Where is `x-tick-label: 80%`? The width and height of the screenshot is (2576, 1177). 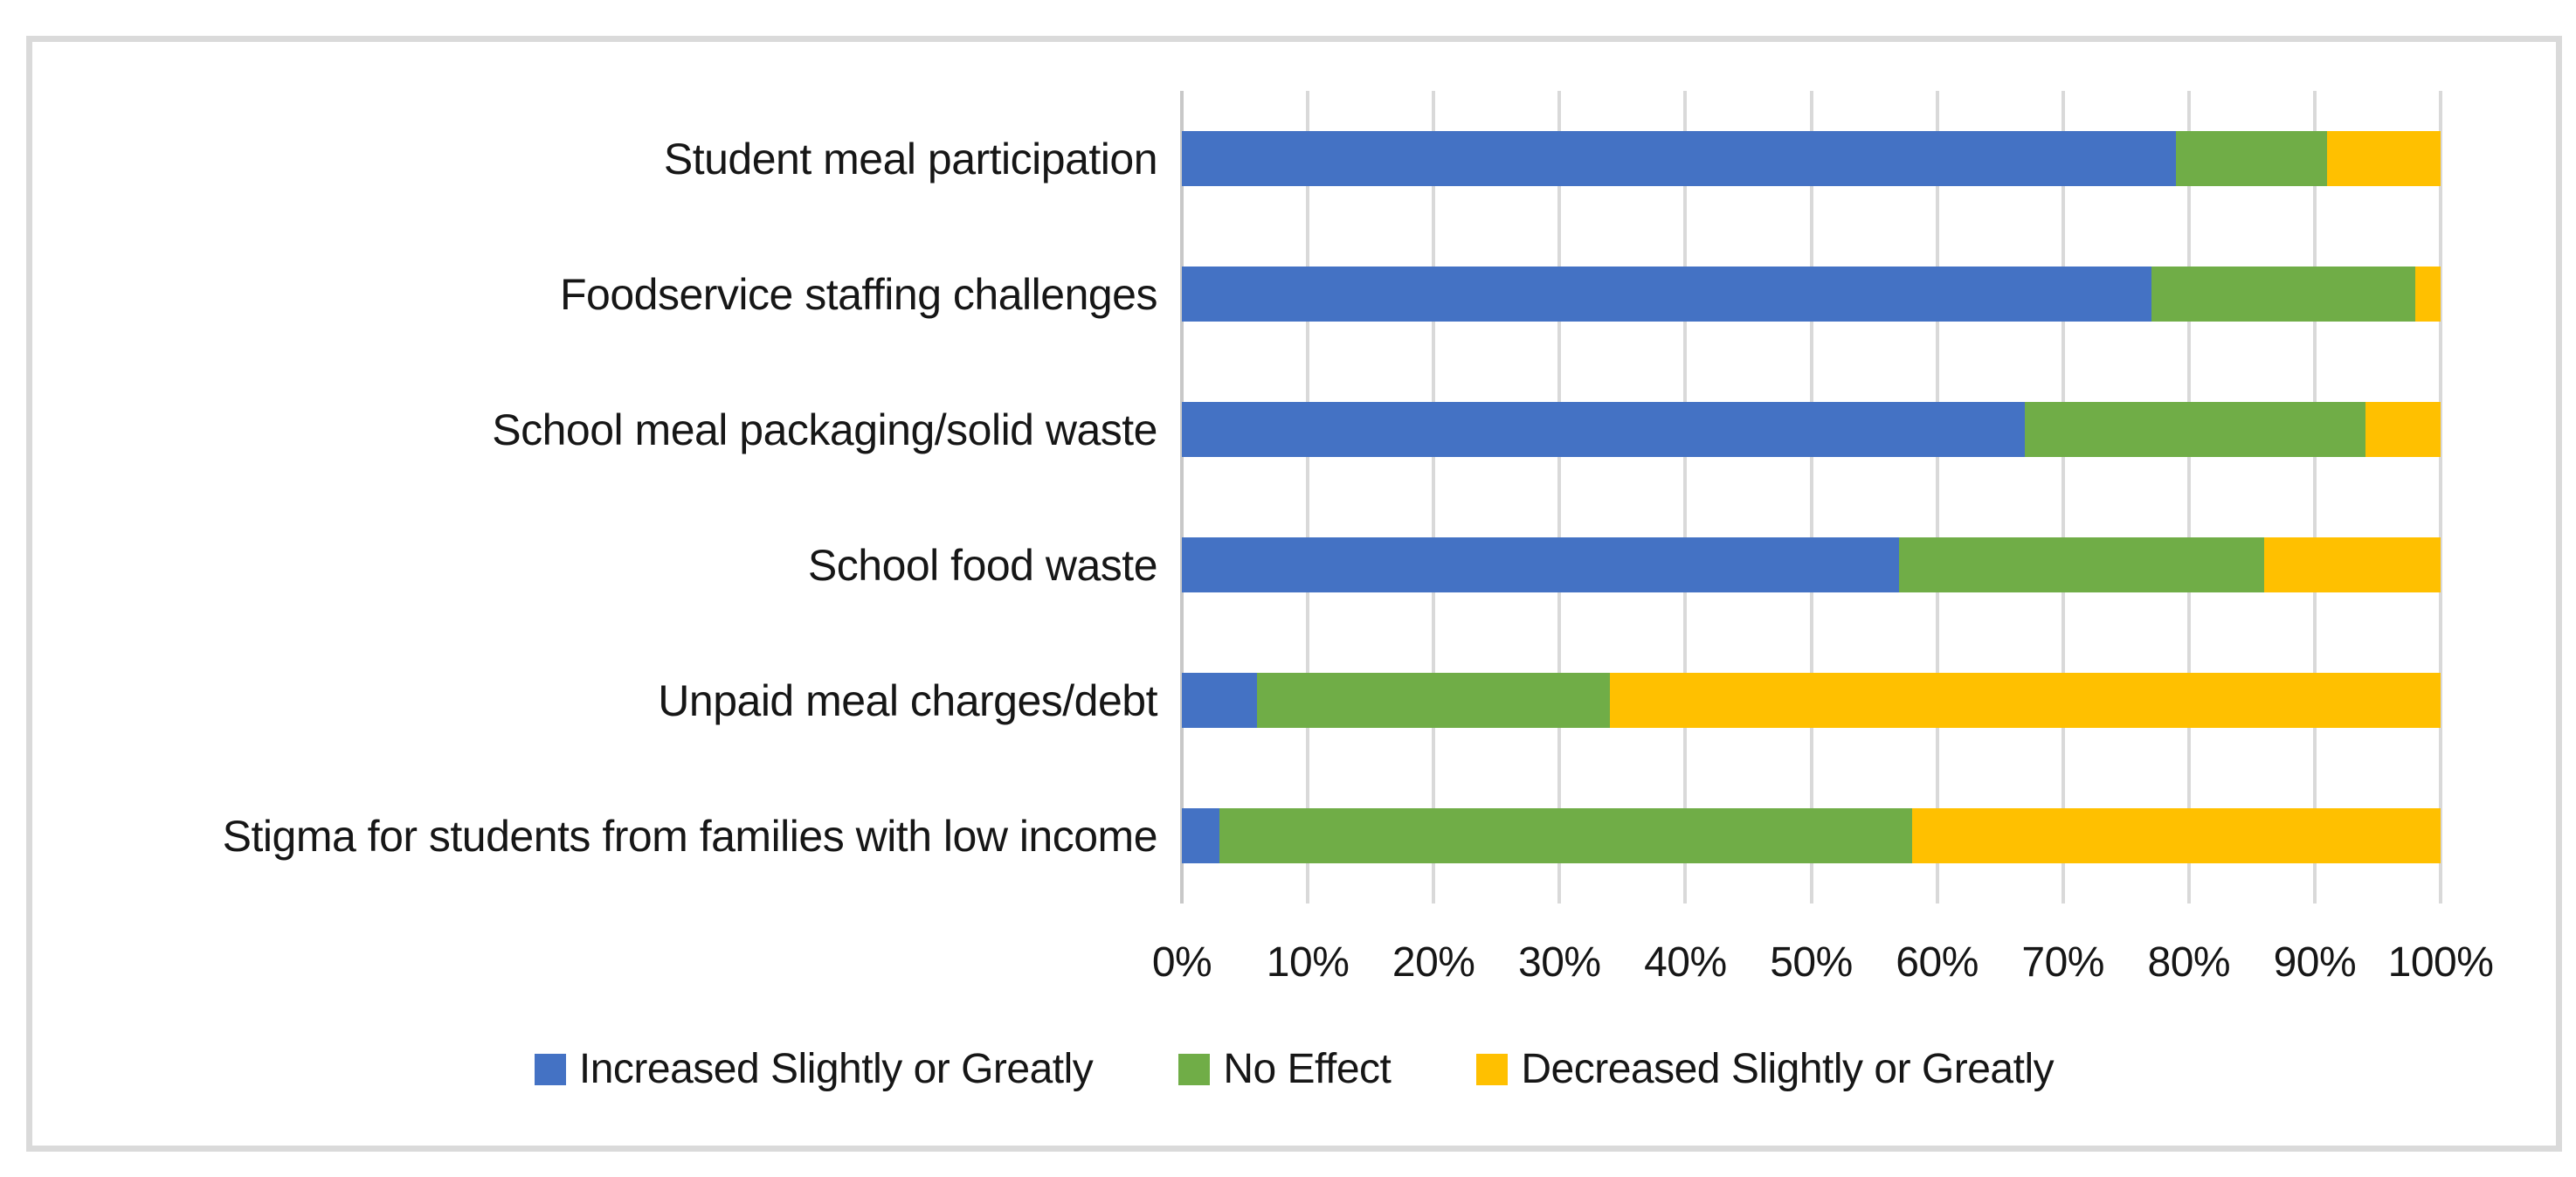
x-tick-label: 80% is located at coordinates (2189, 962).